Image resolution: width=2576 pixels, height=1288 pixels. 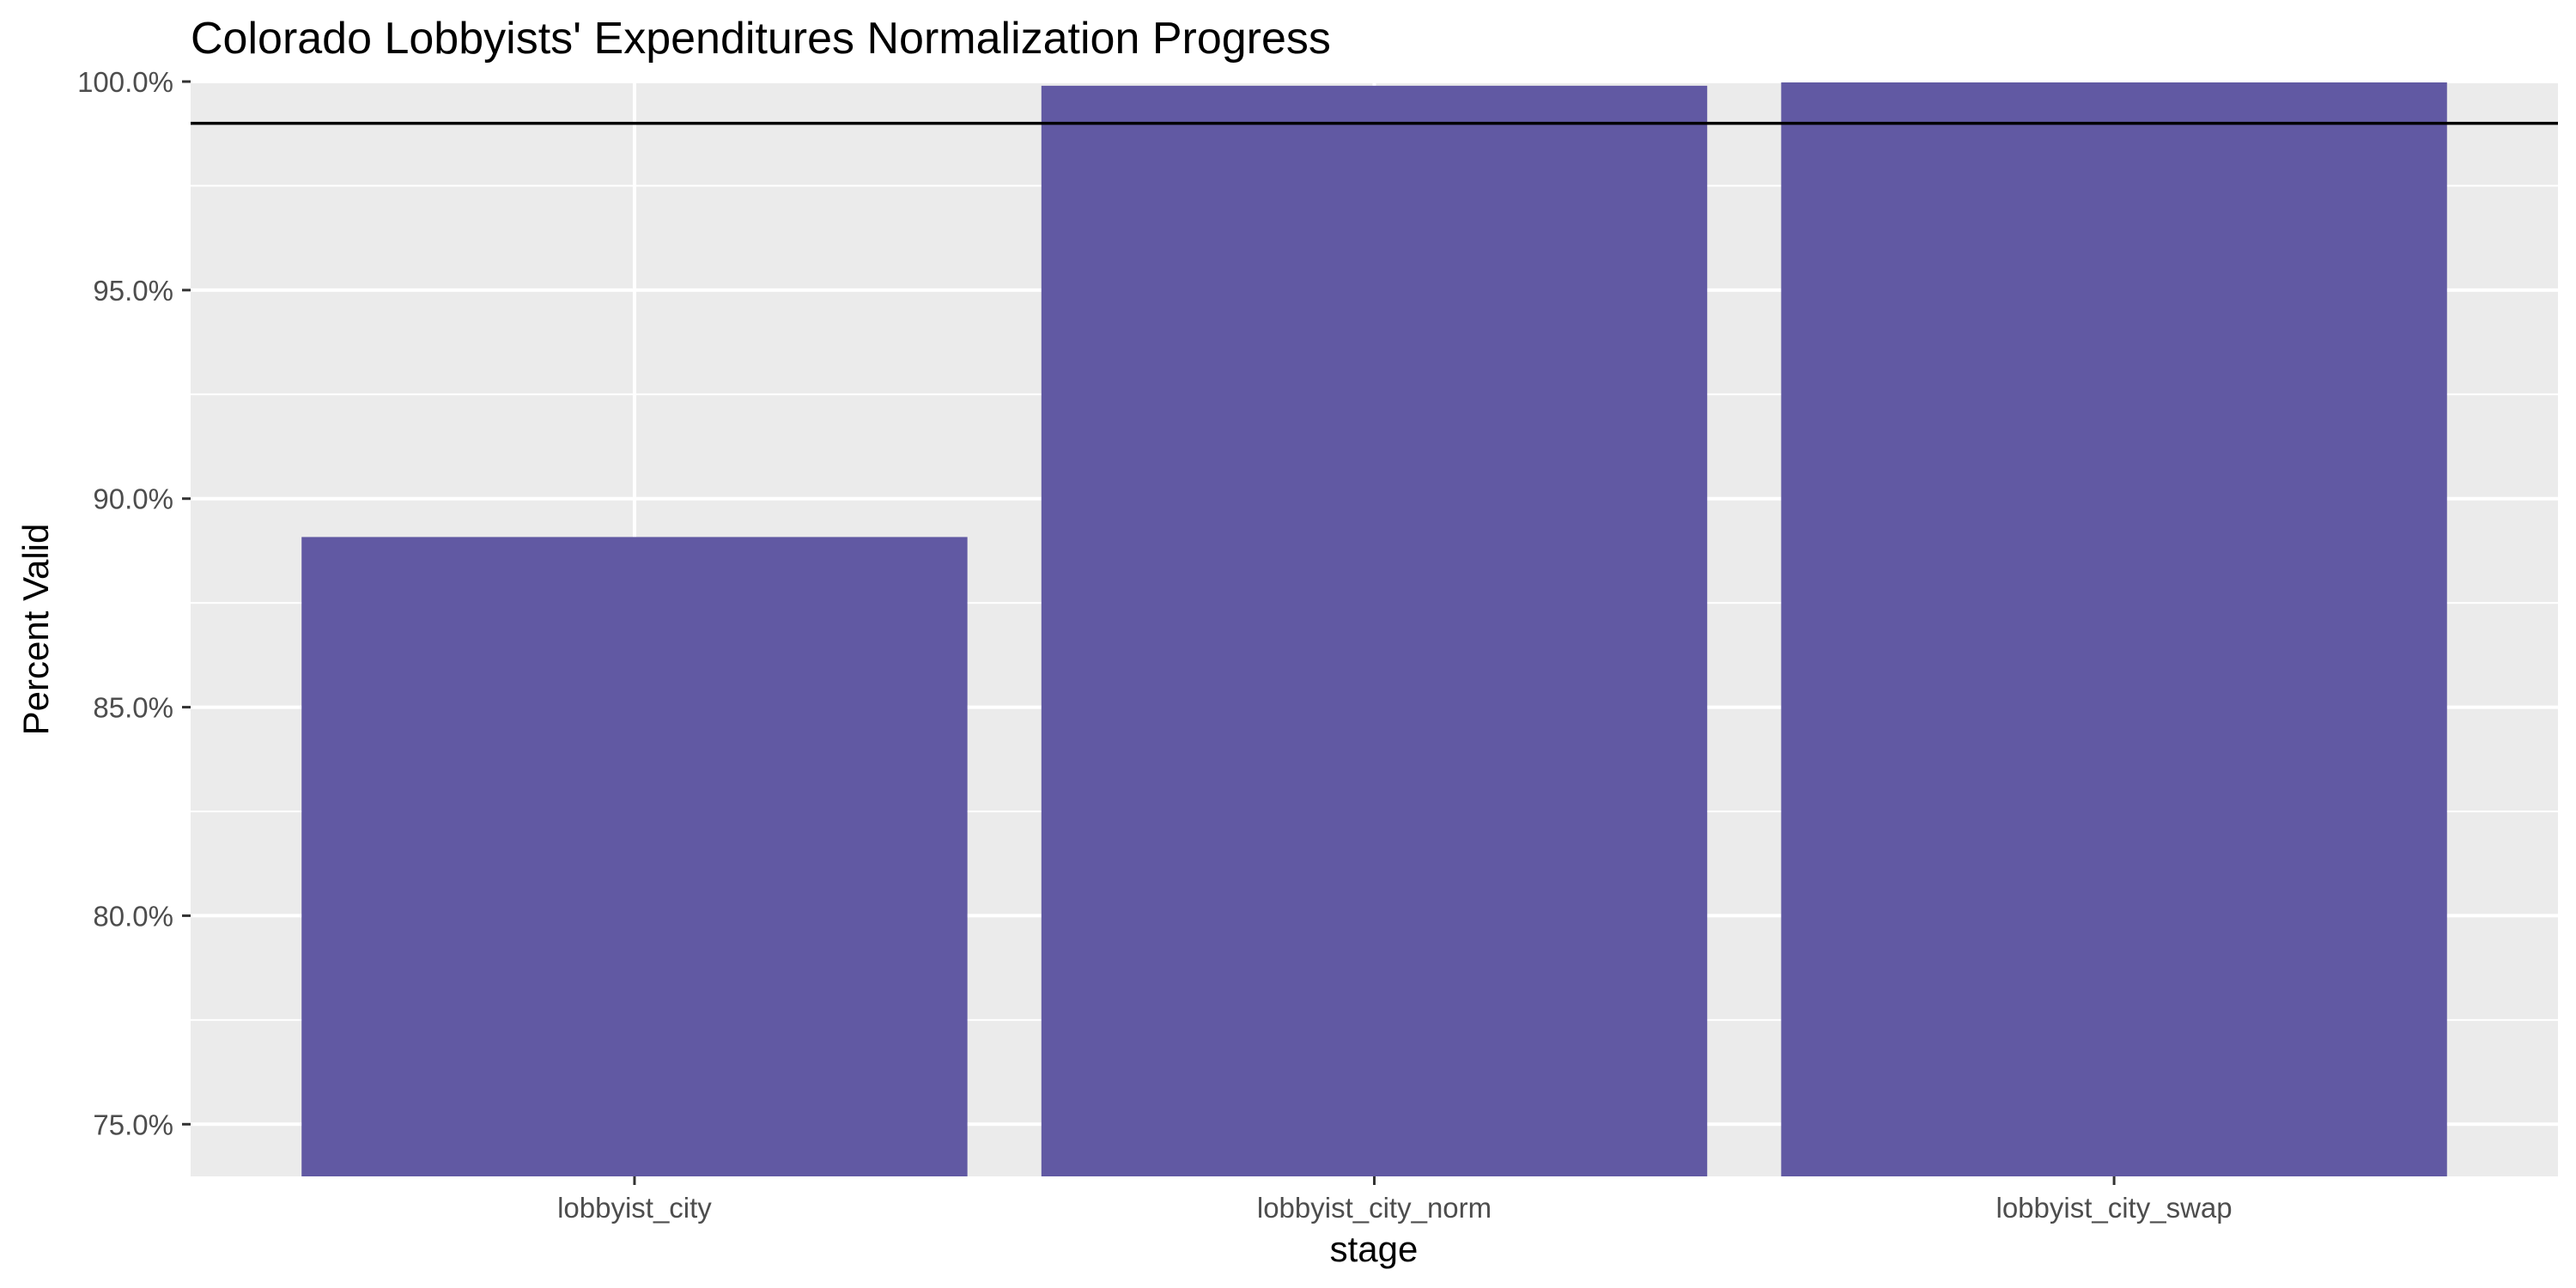 I want to click on y-tick-label: 95.0%, so click(x=133, y=291).